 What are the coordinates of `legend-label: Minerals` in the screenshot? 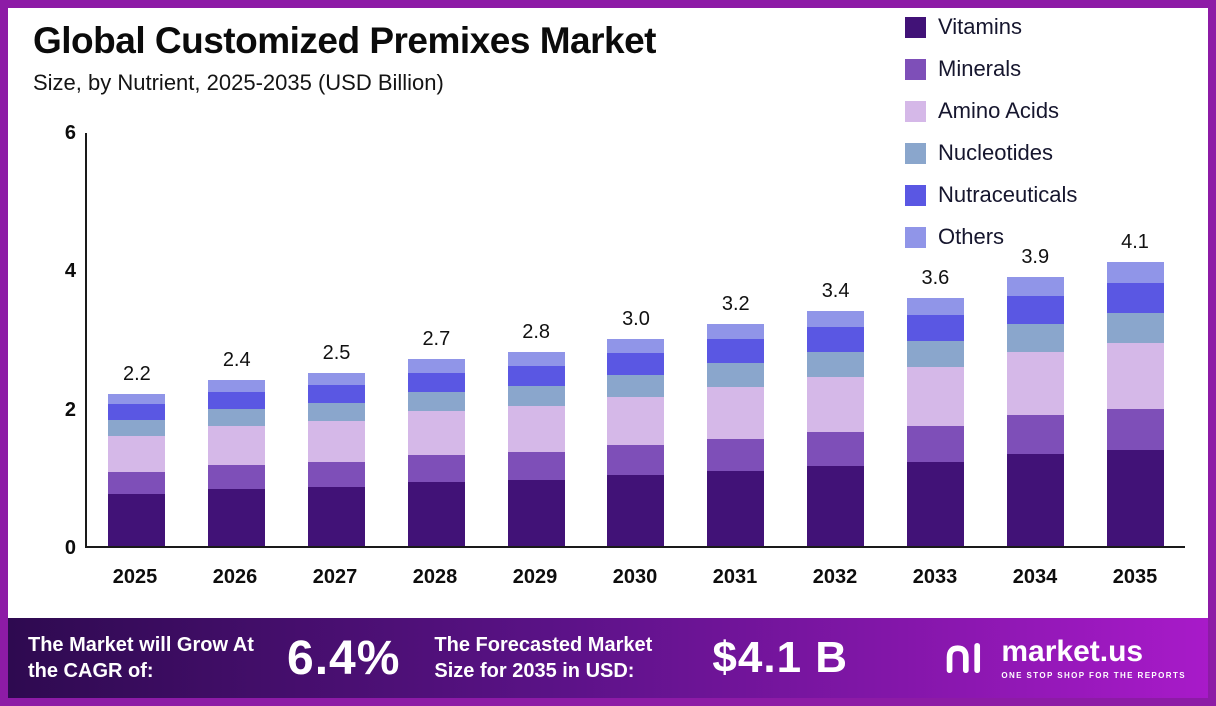 It's located at (980, 68).